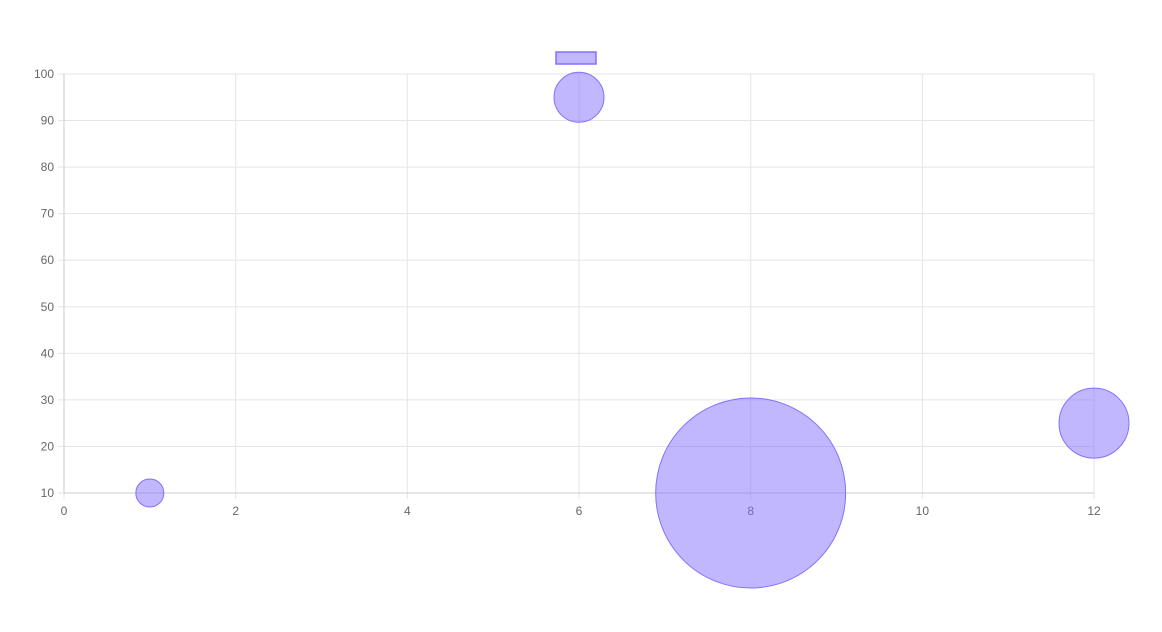 The width and height of the screenshot is (1162, 632). Describe the element at coordinates (48, 400) in the screenshot. I see `y-tick-label: 30` at that location.